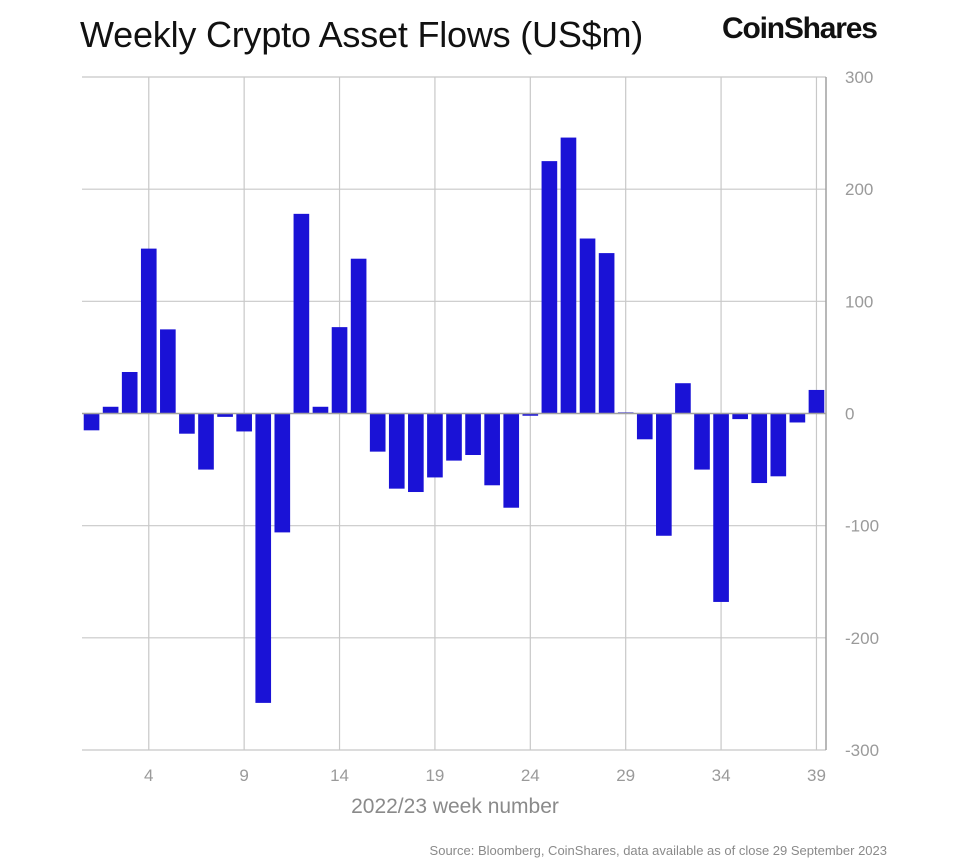 Image resolution: width=977 pixels, height=868 pixels. What do you see at coordinates (339, 775) in the screenshot?
I see `x-tick-label: 14` at bounding box center [339, 775].